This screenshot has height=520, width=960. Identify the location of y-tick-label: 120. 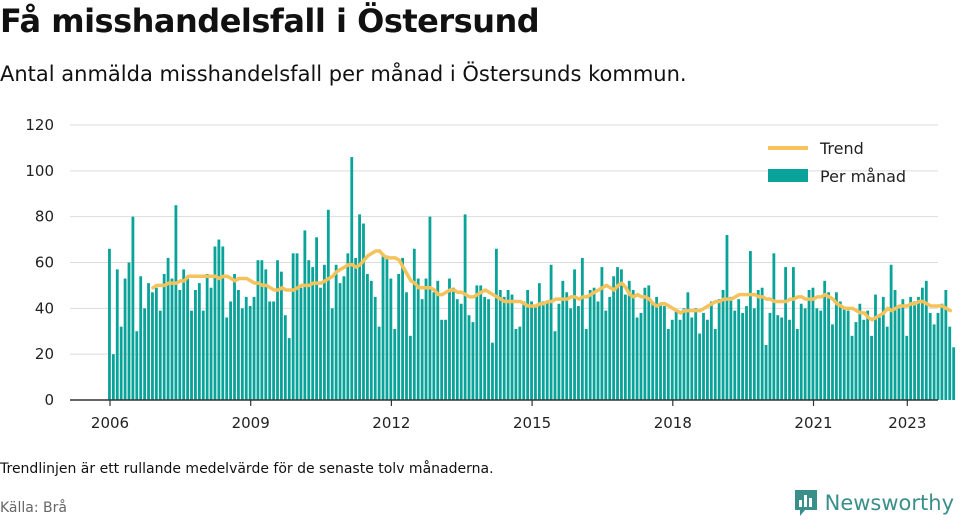
(39, 125).